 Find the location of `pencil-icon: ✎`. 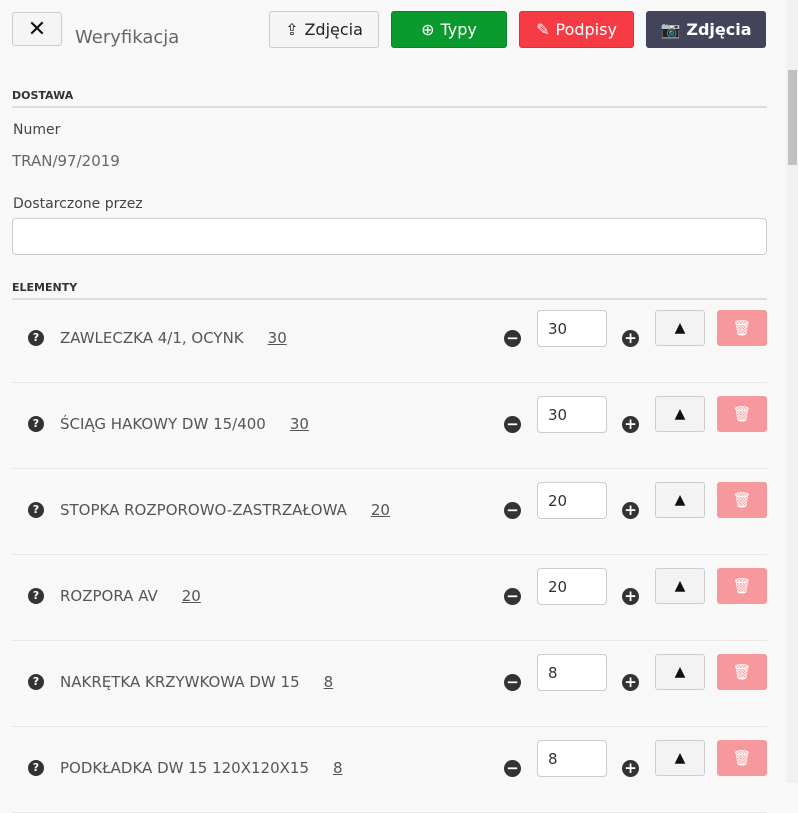

pencil-icon: ✎ is located at coordinates (543, 29).